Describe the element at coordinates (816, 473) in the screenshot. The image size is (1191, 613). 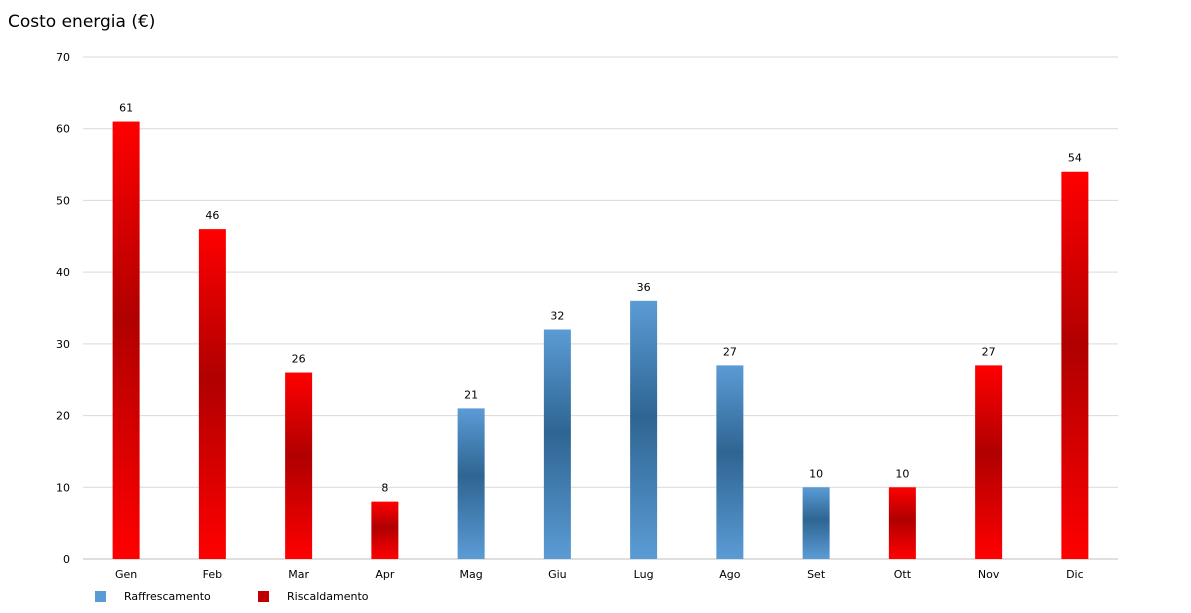
I see `data-label-set: 10` at that location.